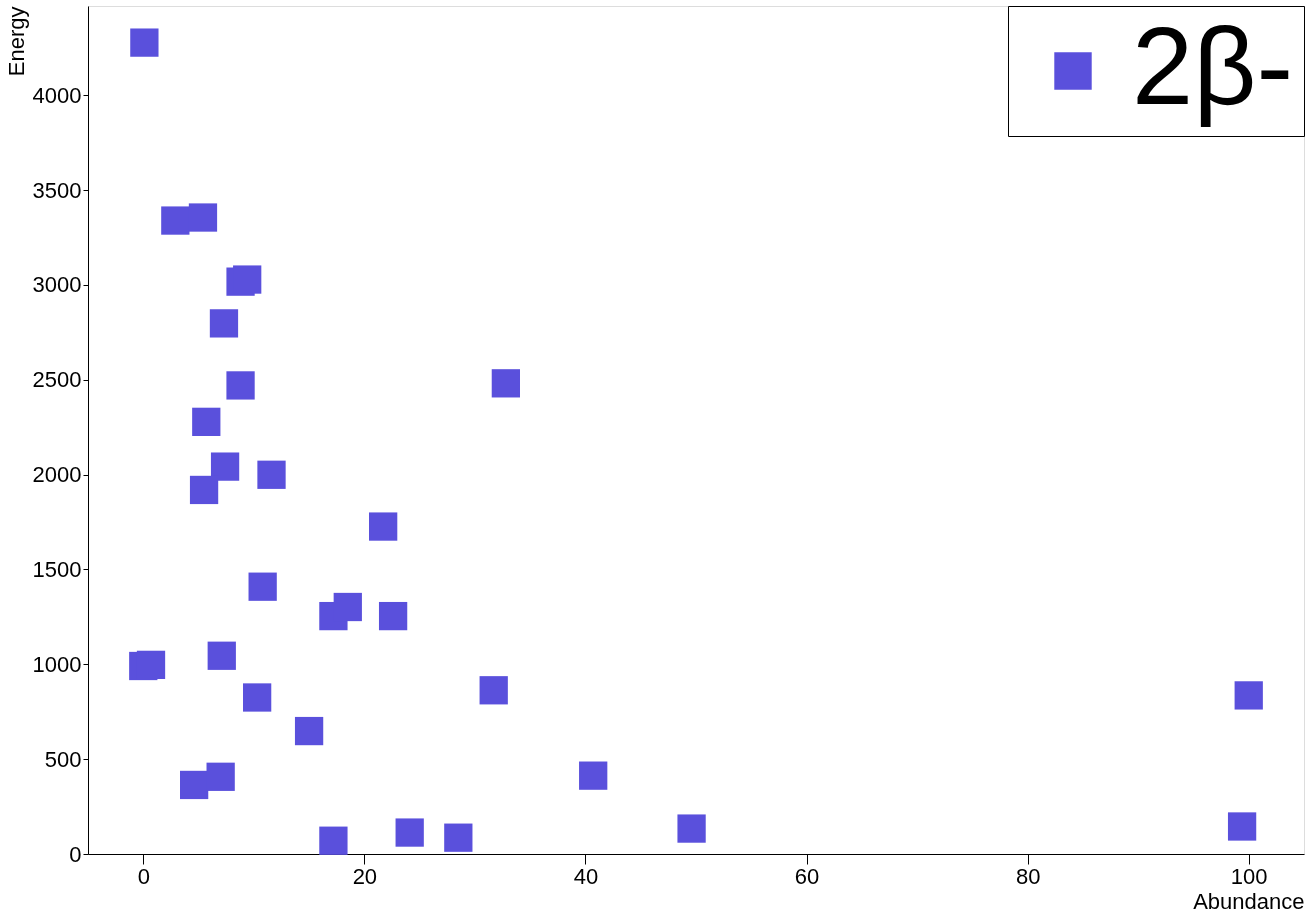 This screenshot has width=1309, height=917. What do you see at coordinates (75, 854) in the screenshot?
I see `y-tick-label: 0` at bounding box center [75, 854].